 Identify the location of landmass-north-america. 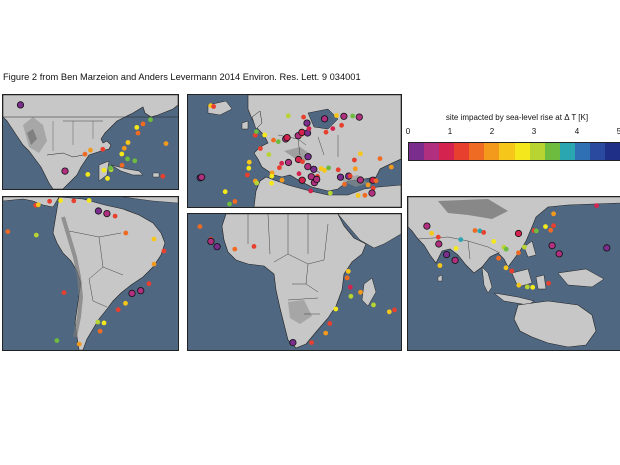
(90, 142).